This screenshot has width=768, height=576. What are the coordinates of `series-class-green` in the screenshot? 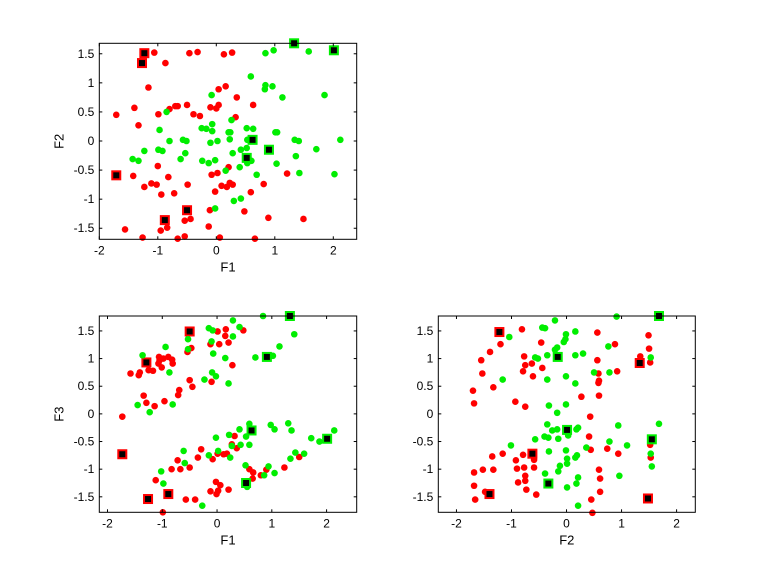 It's located at (581, 411).